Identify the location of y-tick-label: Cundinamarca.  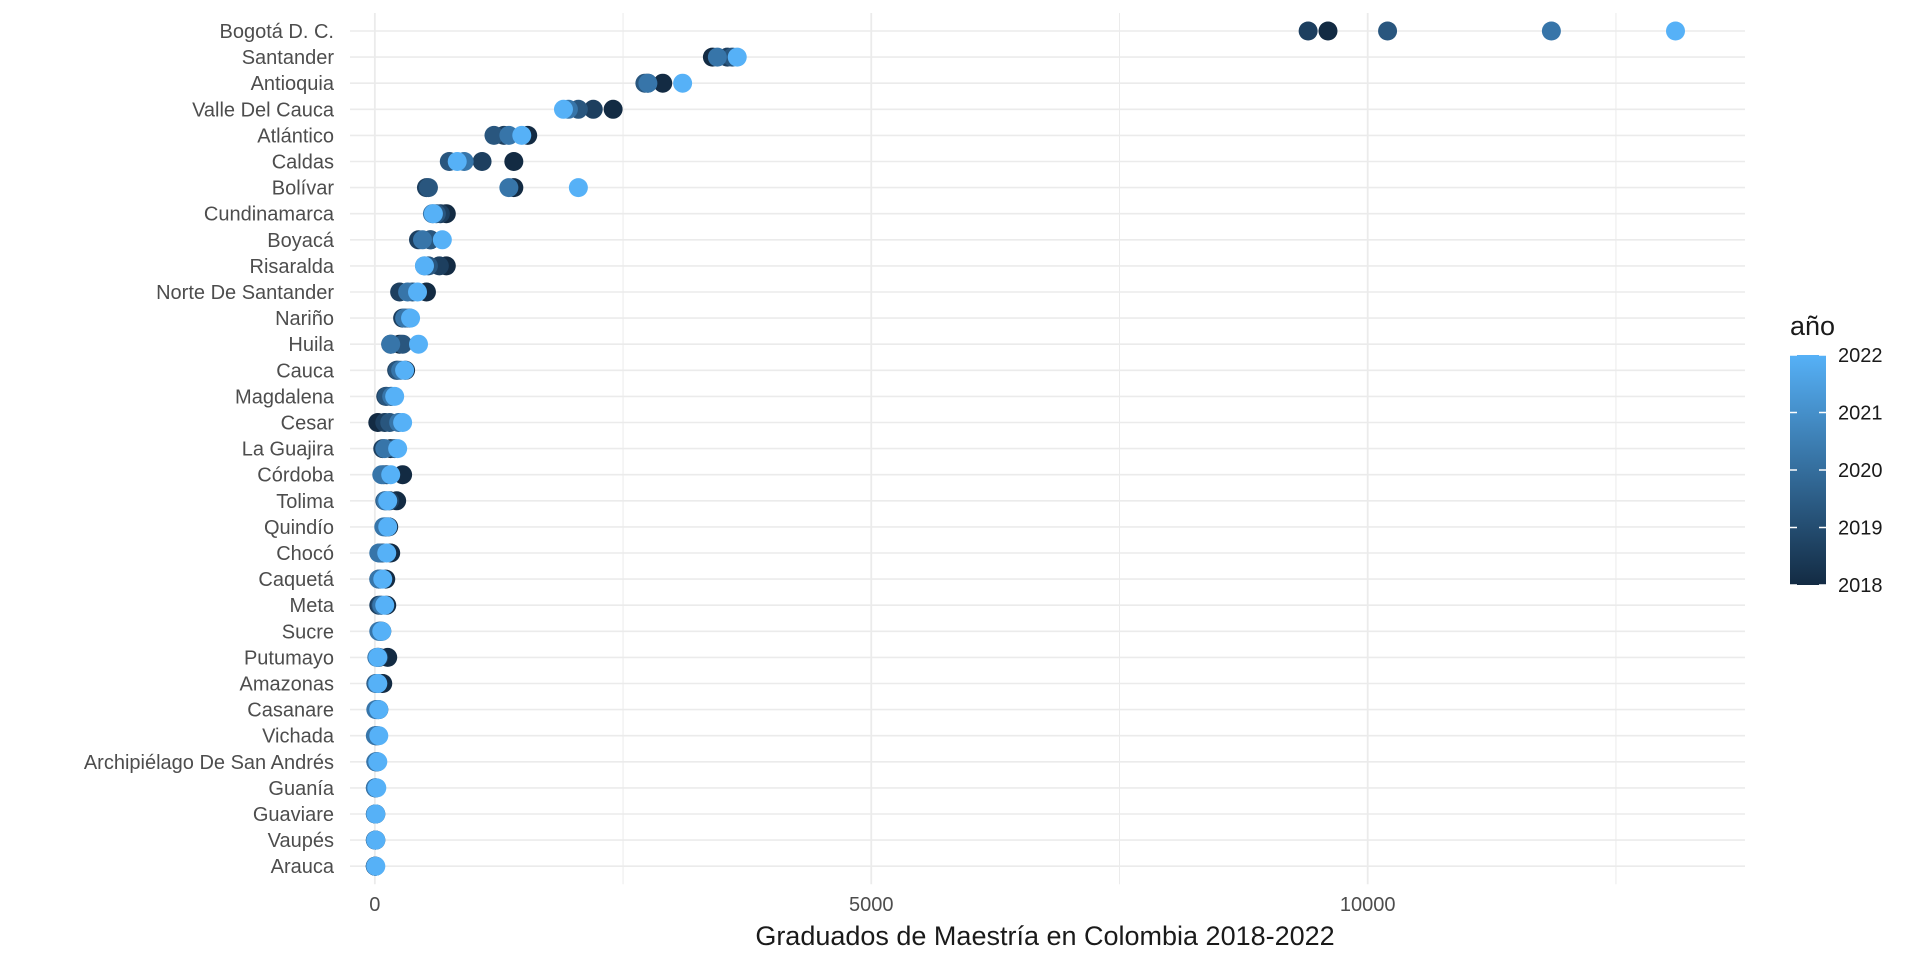
(269, 215).